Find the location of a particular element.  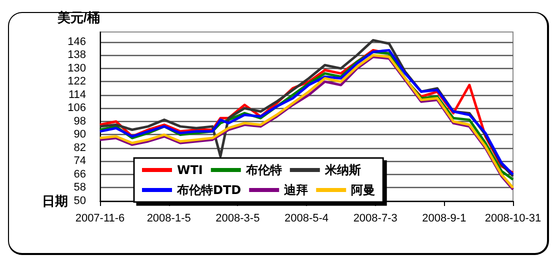

y-tick-label: 98 is located at coordinates (80, 121).